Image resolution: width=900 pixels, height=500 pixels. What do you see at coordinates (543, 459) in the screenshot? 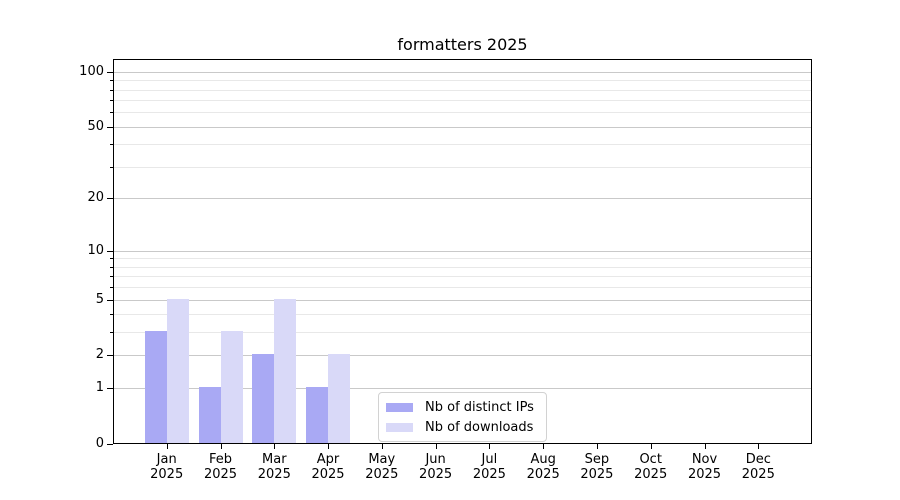
I see `x-tick-label-month: Aug` at bounding box center [543, 459].